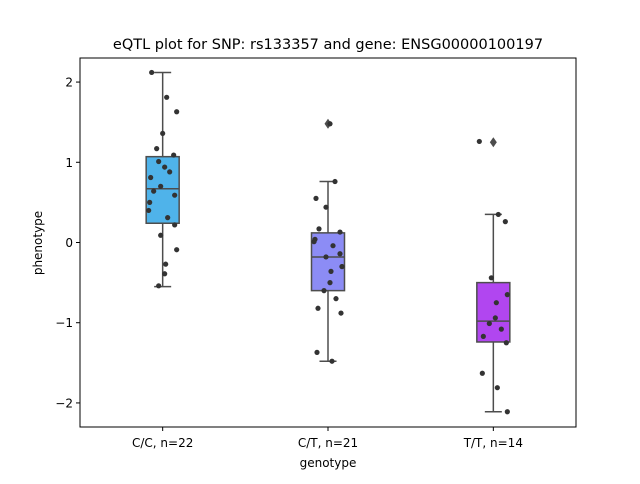 Image resolution: width=640 pixels, height=484 pixels. I want to click on x-tick-label: C/C, n=22, so click(162, 443).